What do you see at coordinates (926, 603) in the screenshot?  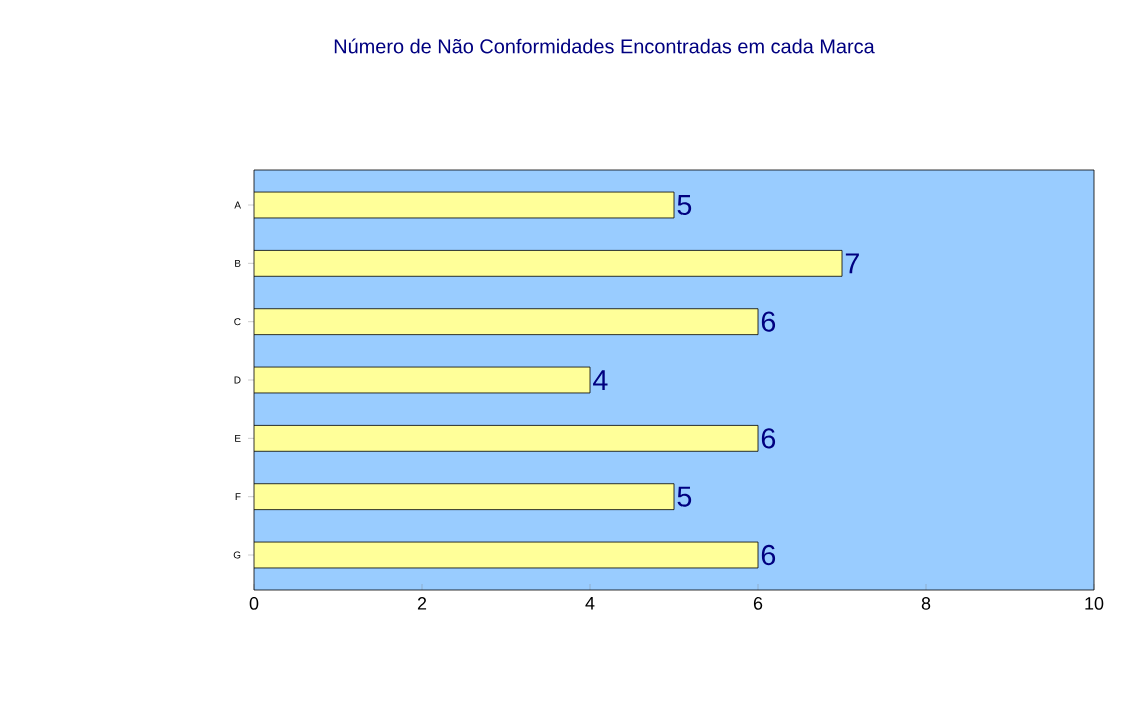 I see `x-tick-label: 8` at bounding box center [926, 603].